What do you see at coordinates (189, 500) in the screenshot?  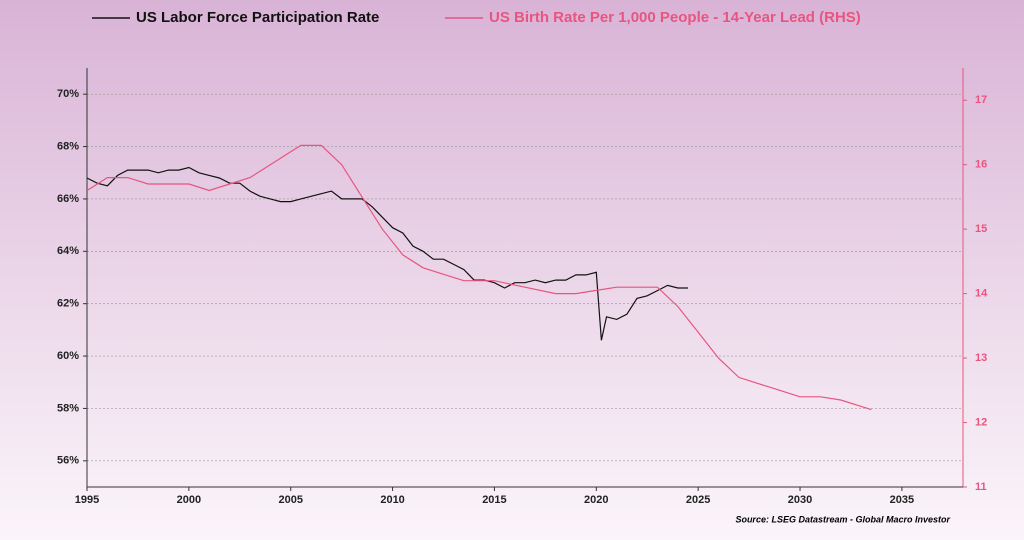 I see `x-tick-label: 2000` at bounding box center [189, 500].